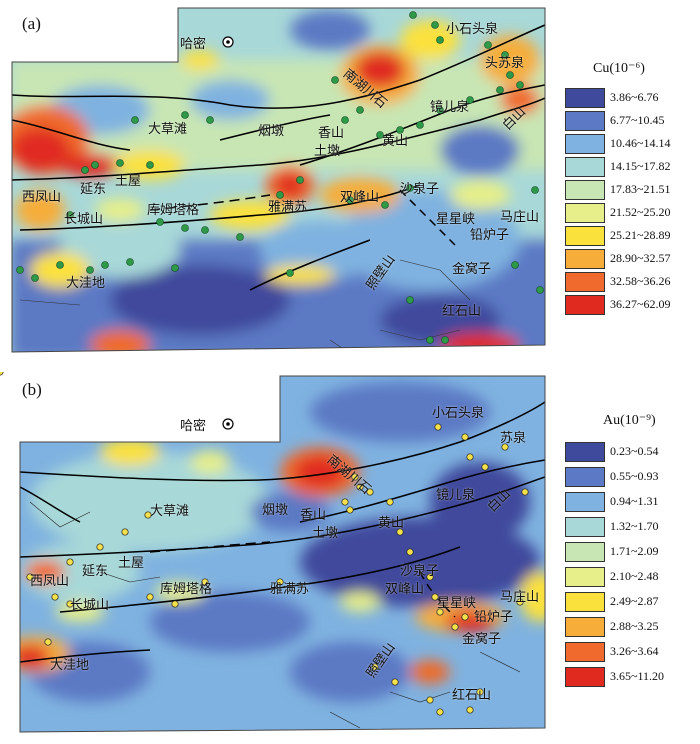 Image resolution: width=700 pixels, height=744 pixels. Describe the element at coordinates (634, 651) in the screenshot. I see `legend-label: 3.26~3.64` at that location.